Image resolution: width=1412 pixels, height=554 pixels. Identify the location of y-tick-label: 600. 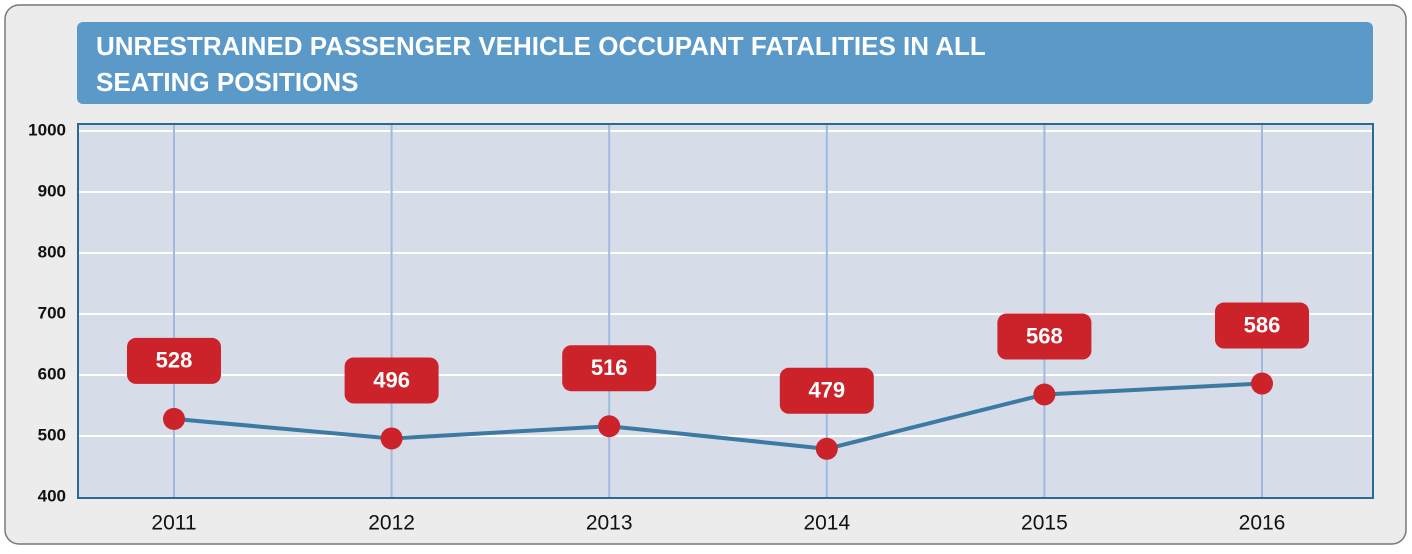
(52, 373).